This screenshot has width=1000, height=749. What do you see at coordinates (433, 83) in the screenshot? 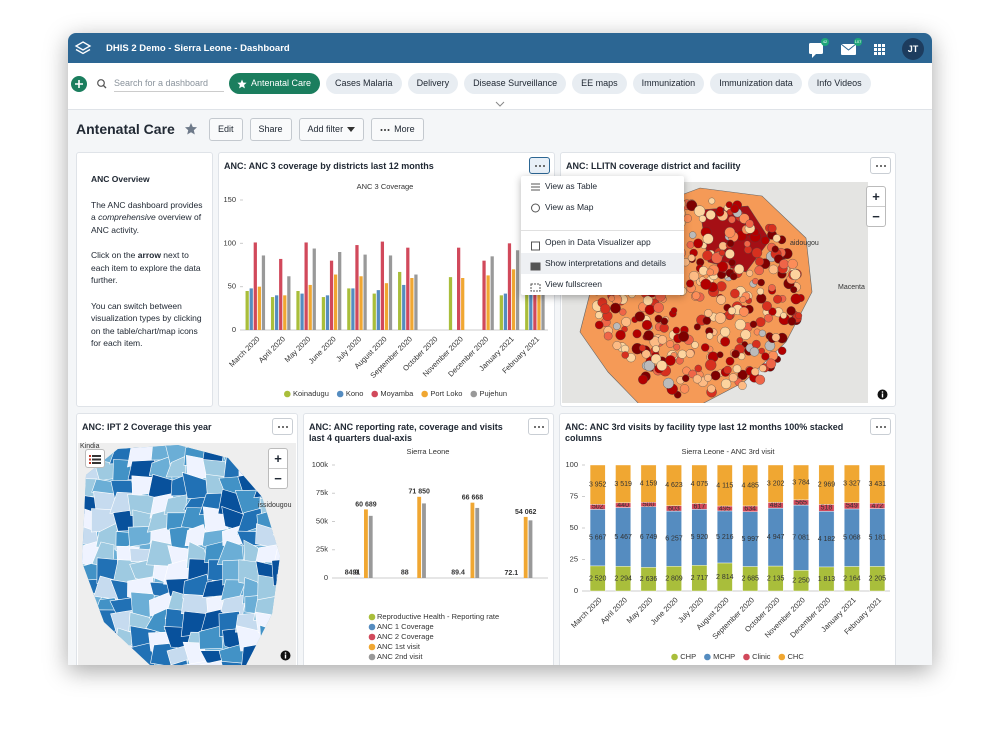
I see `dashboard-chip: Delivery` at bounding box center [433, 83].